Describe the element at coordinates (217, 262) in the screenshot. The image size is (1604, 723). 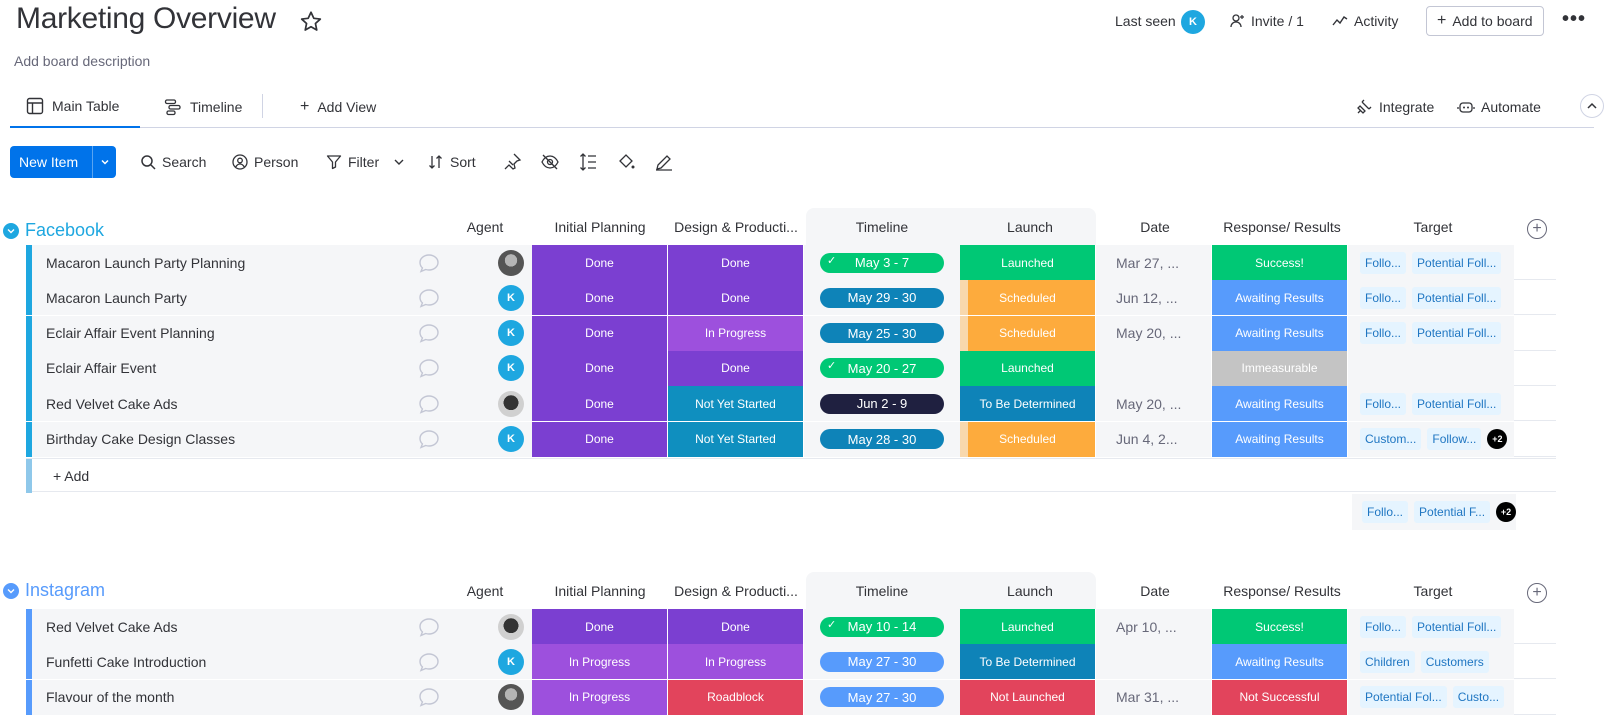
I see `item-name: Macaron Launch Party Planning` at that location.